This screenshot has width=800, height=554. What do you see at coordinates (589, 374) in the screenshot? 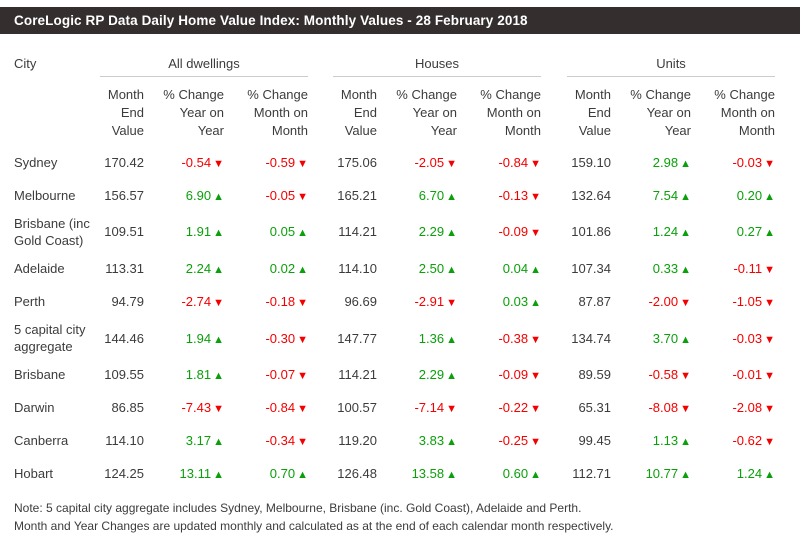
I see `value-cell: 89.59` at bounding box center [589, 374].